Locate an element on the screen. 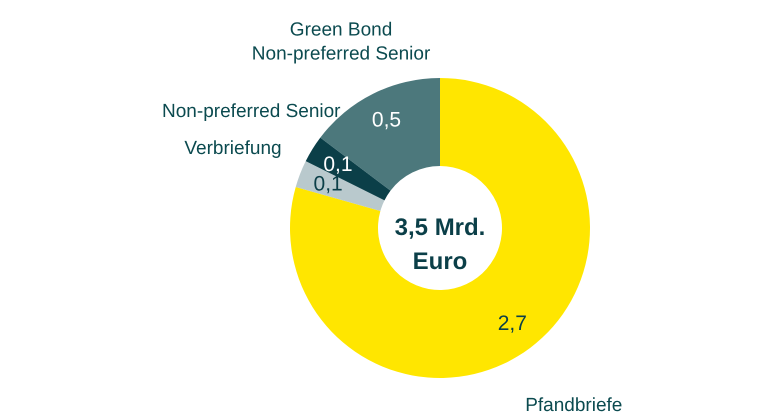 This screenshot has height=415, width=765. slice-label: Non-preferred Senior is located at coordinates (252, 111).